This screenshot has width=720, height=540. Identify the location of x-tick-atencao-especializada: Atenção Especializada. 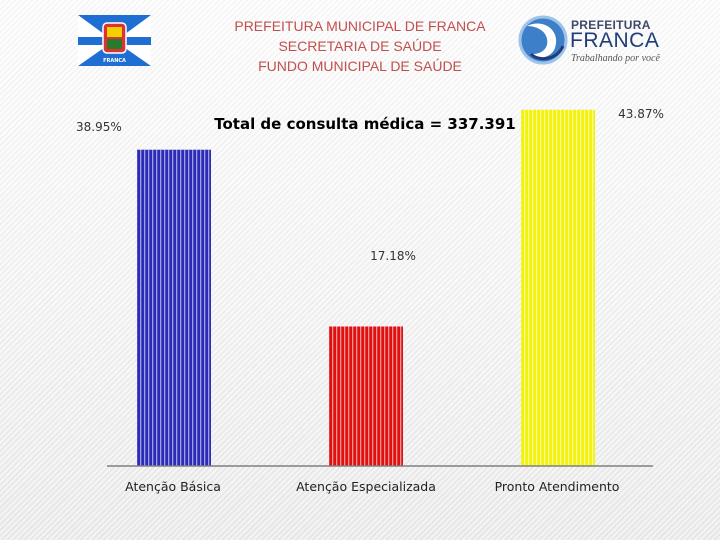
(366, 486).